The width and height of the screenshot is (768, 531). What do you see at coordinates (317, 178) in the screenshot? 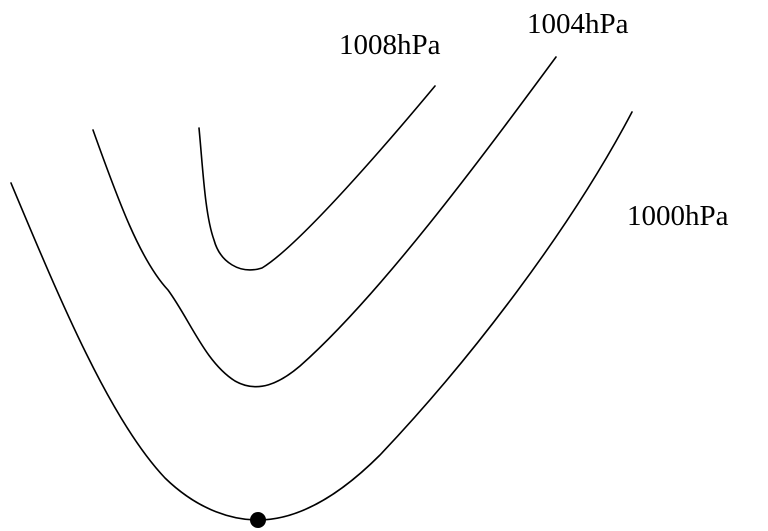
I see `isobar-line-inner` at bounding box center [317, 178].